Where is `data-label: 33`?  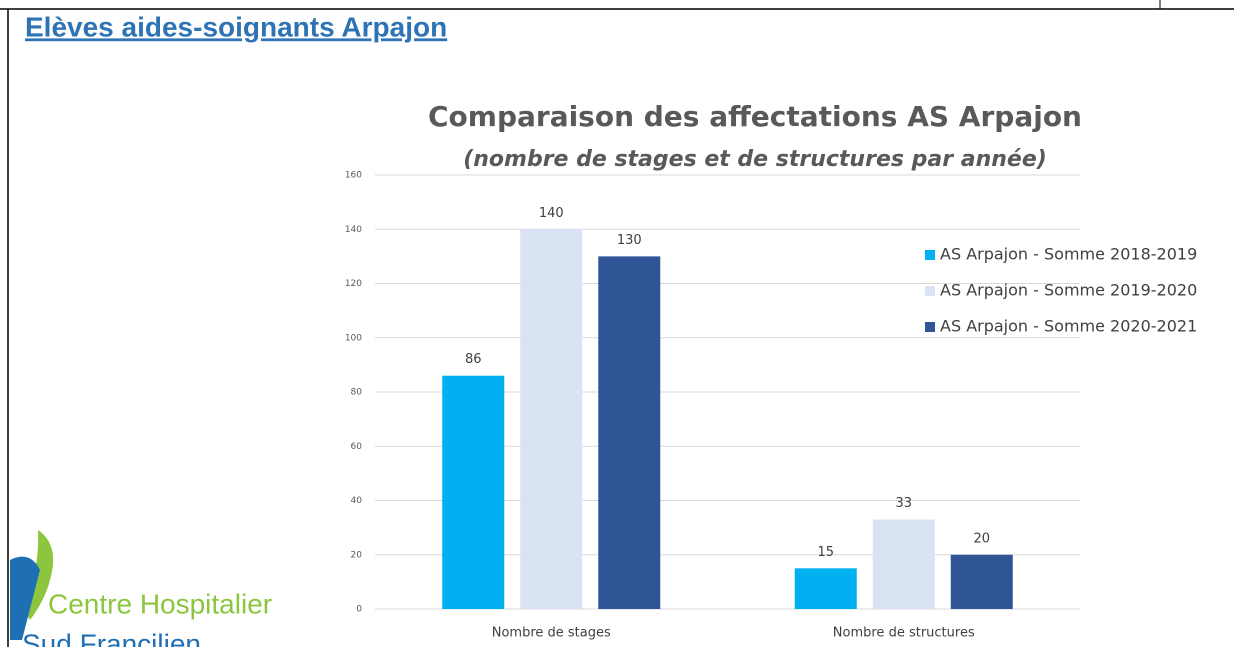 data-label: 33 is located at coordinates (903, 503).